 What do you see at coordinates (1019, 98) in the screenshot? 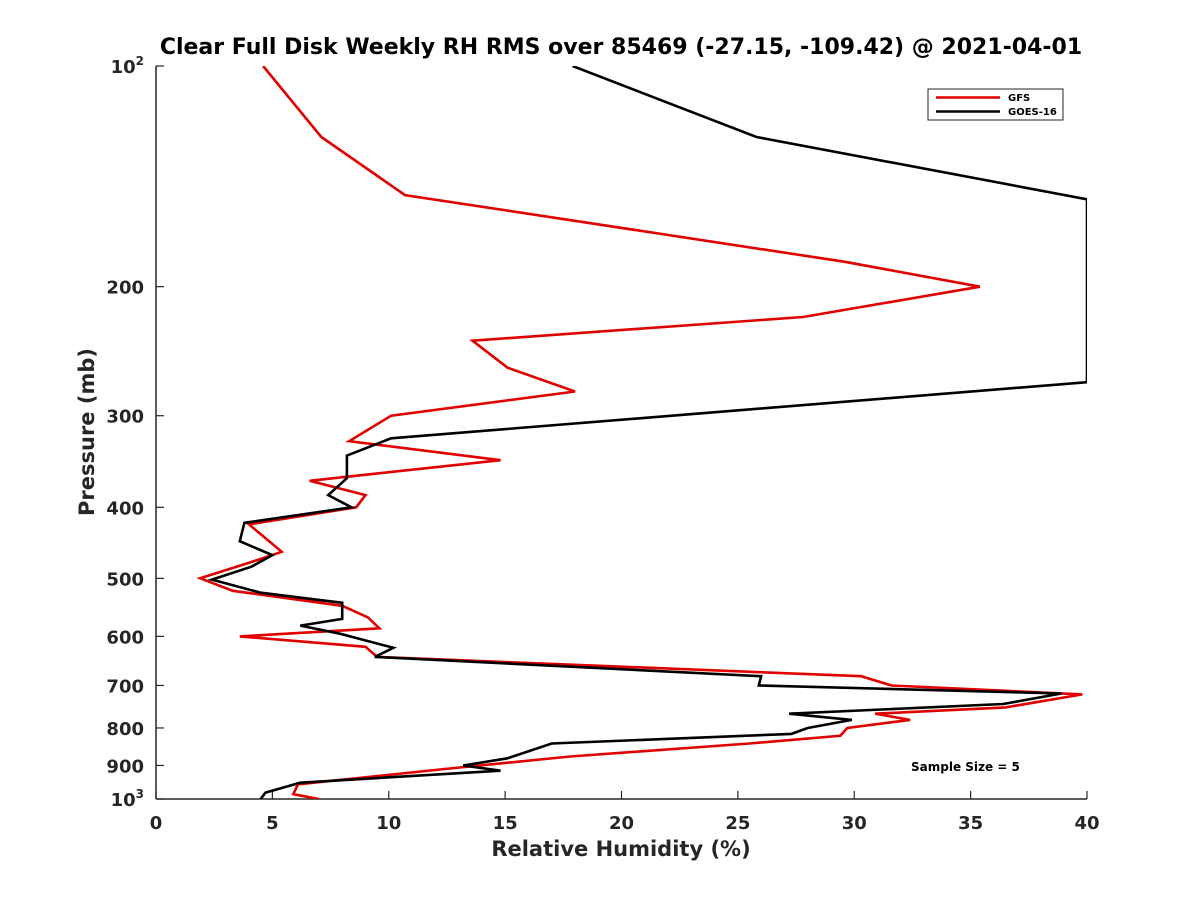
I see `legend-label-gfs: GFS` at bounding box center [1019, 98].